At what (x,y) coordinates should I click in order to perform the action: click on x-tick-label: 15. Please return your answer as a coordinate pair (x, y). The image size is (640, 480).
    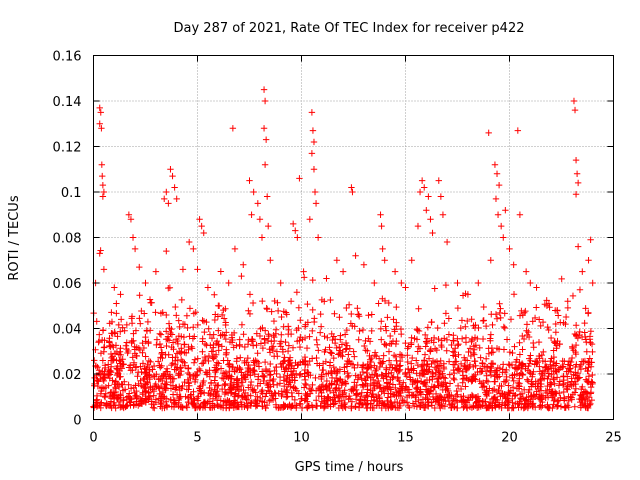
    Looking at the image, I should click on (405, 438).